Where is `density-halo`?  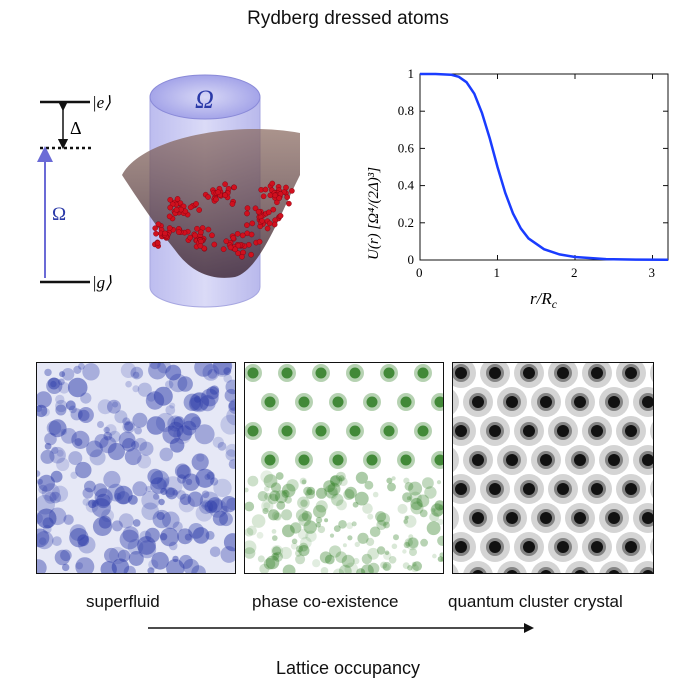
density-halo is located at coordinates (651, 547).